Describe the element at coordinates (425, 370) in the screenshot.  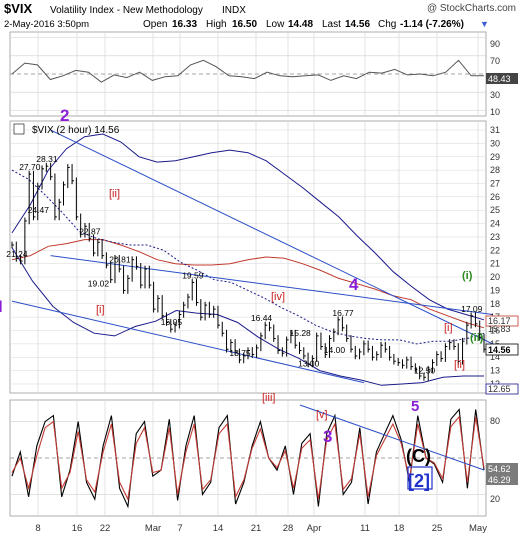
I see `price-label: 12.50` at that location.